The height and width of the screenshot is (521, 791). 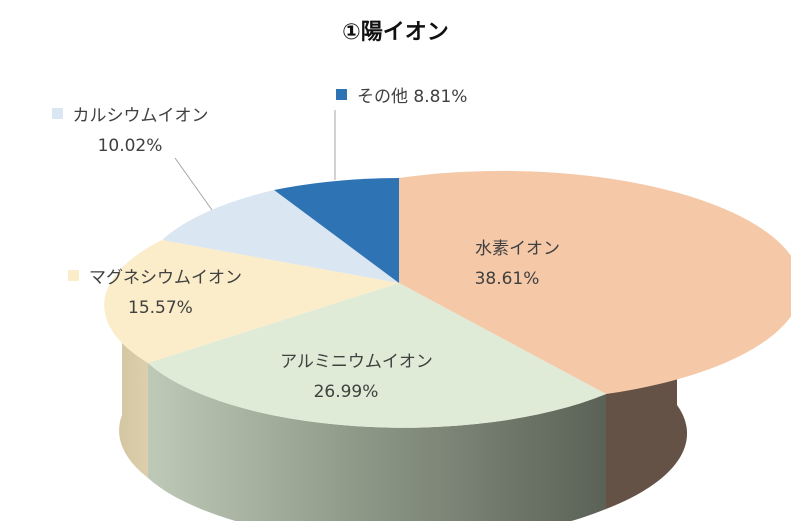 I want to click on label-magnesium: マグネシウムイオン 15.57%, so click(x=155, y=290).